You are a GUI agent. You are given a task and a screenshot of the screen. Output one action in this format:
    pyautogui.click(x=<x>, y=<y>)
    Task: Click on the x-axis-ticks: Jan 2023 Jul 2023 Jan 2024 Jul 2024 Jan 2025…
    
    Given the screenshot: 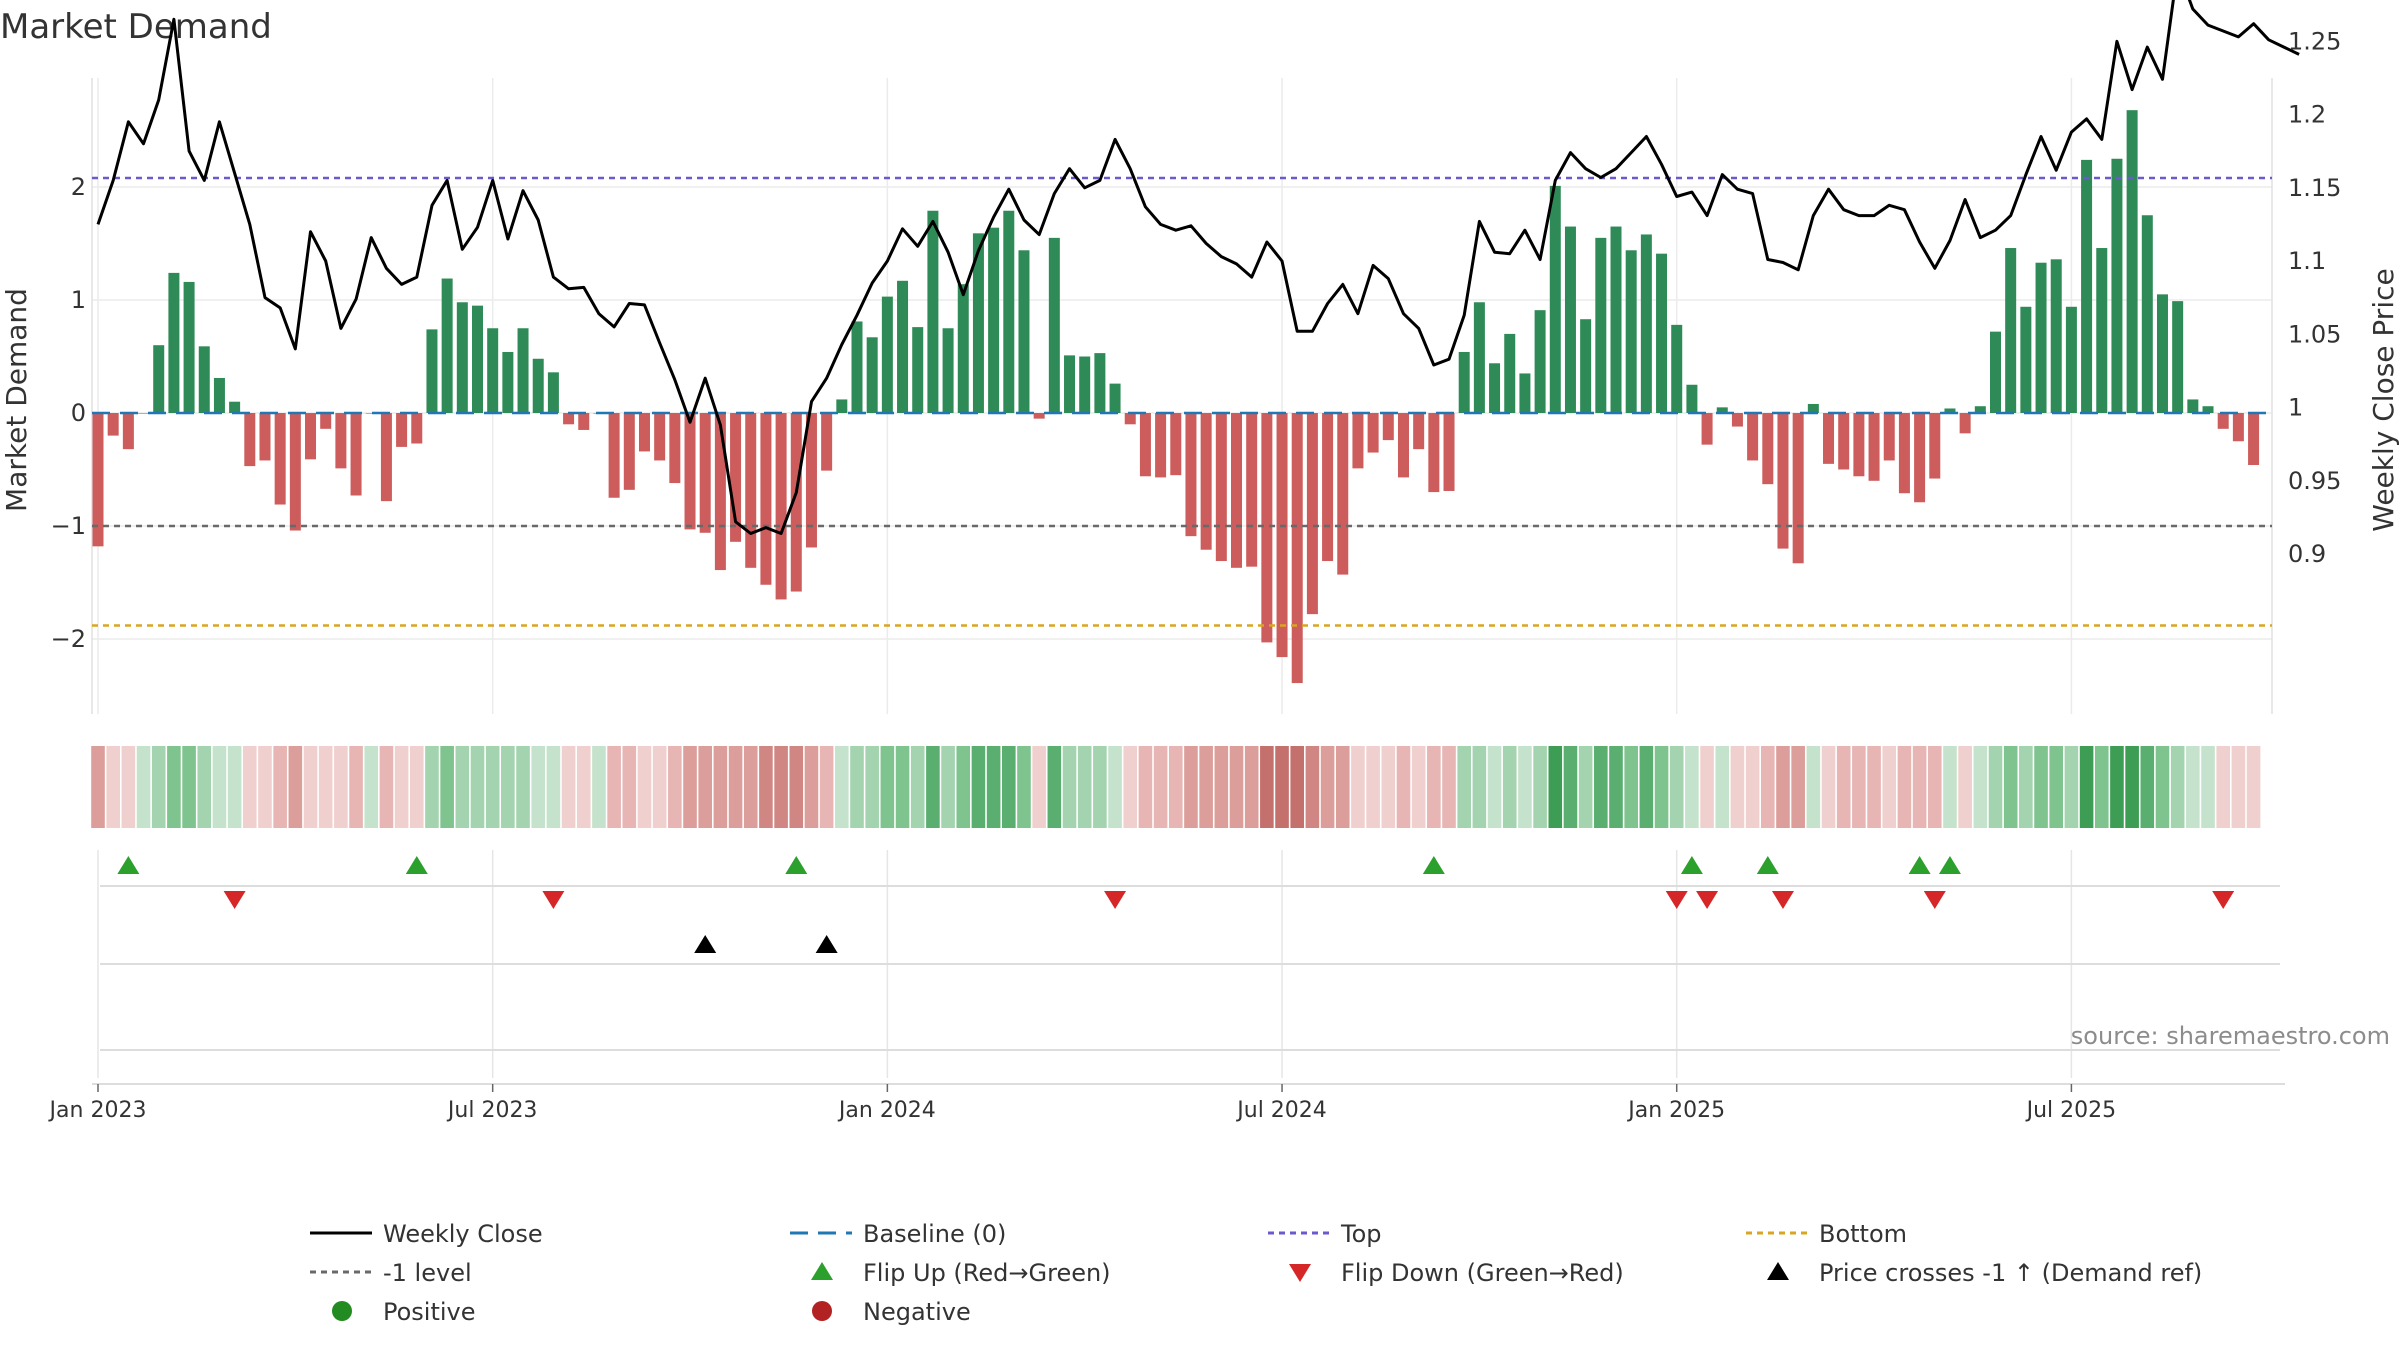 What is the action you would take?
    pyautogui.click(x=1082, y=1103)
    